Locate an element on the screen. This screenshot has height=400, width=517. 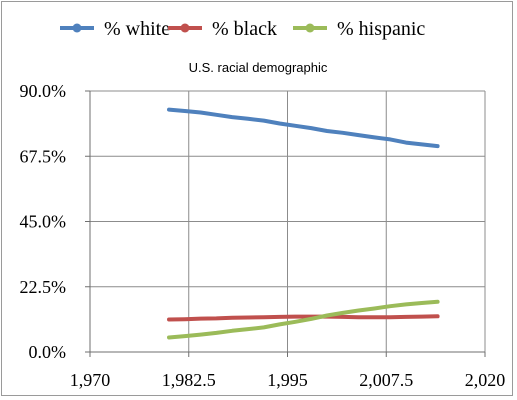
legend-label-2: % hispanic is located at coordinates (381, 29).